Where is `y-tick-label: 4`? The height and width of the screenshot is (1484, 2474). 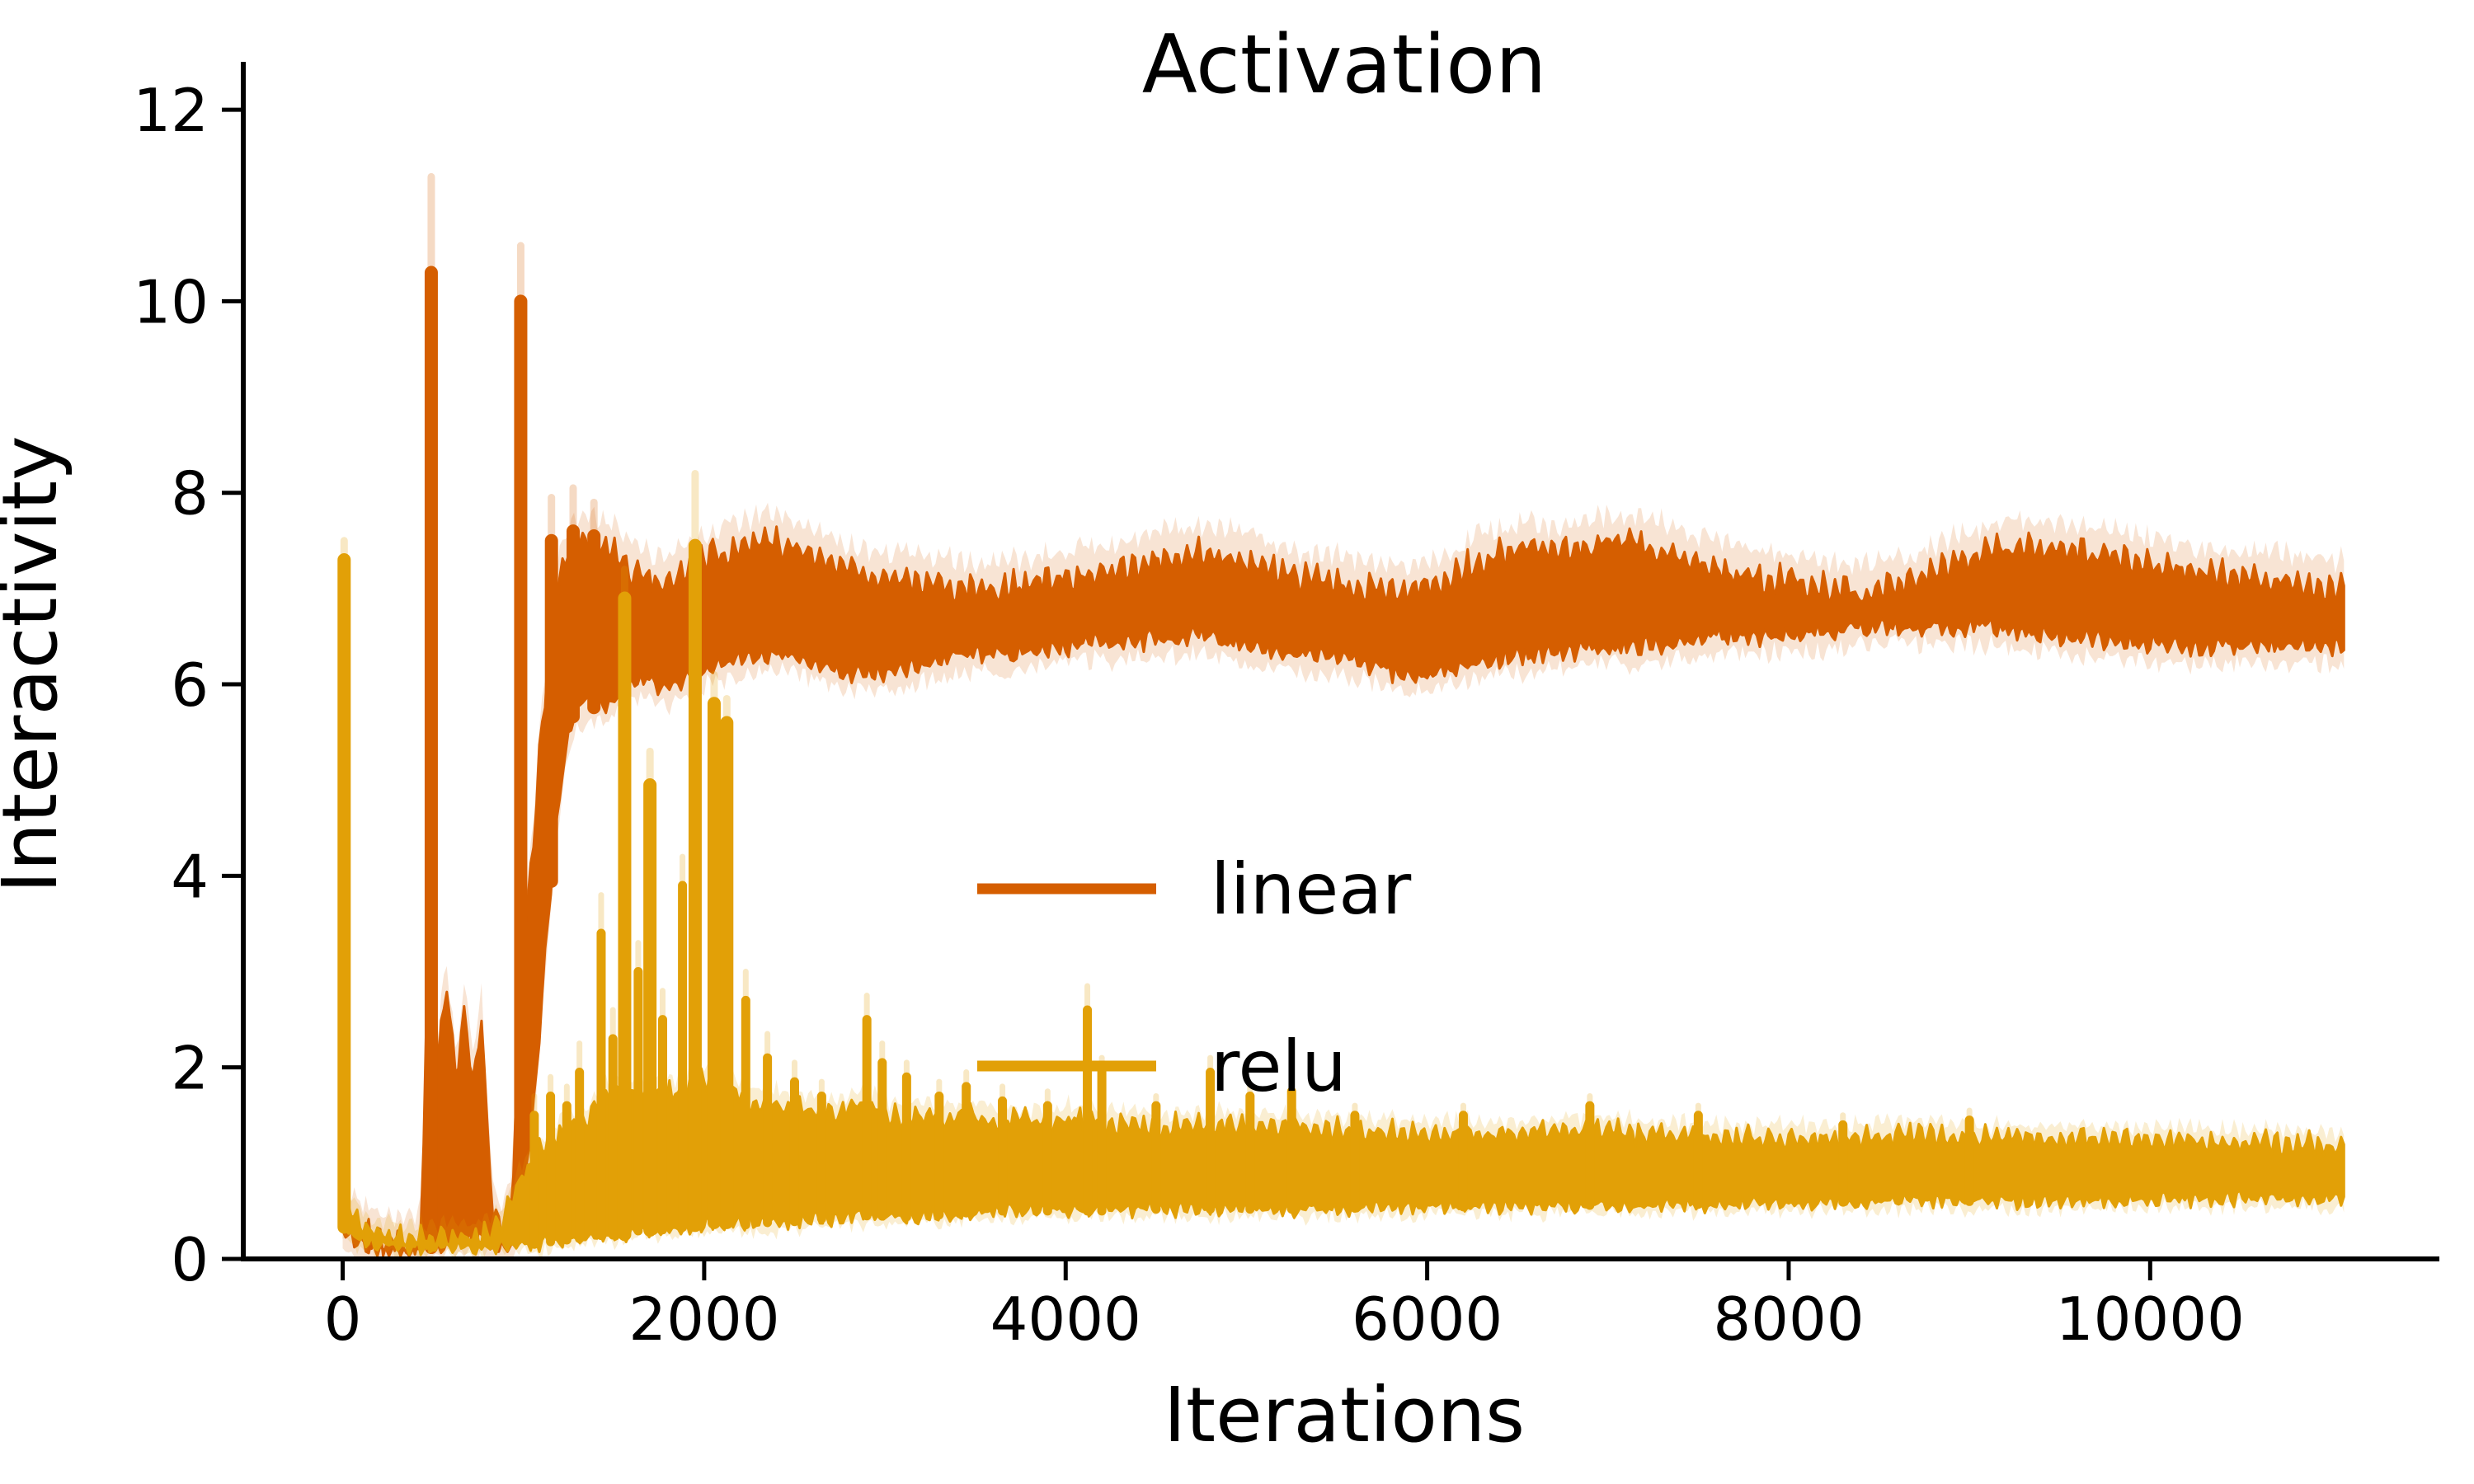
y-tick-label: 4 is located at coordinates (190, 876).